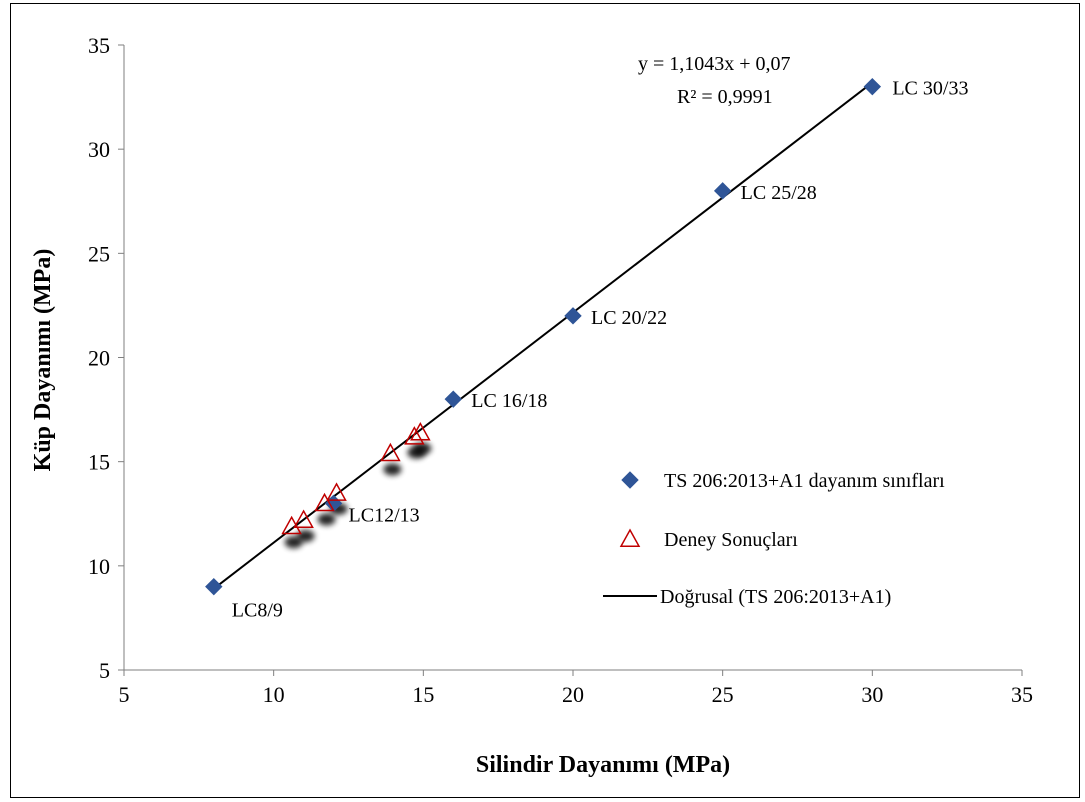 This screenshot has width=1085, height=802. What do you see at coordinates (99, 358) in the screenshot?
I see `y-tick-label: 20` at bounding box center [99, 358].